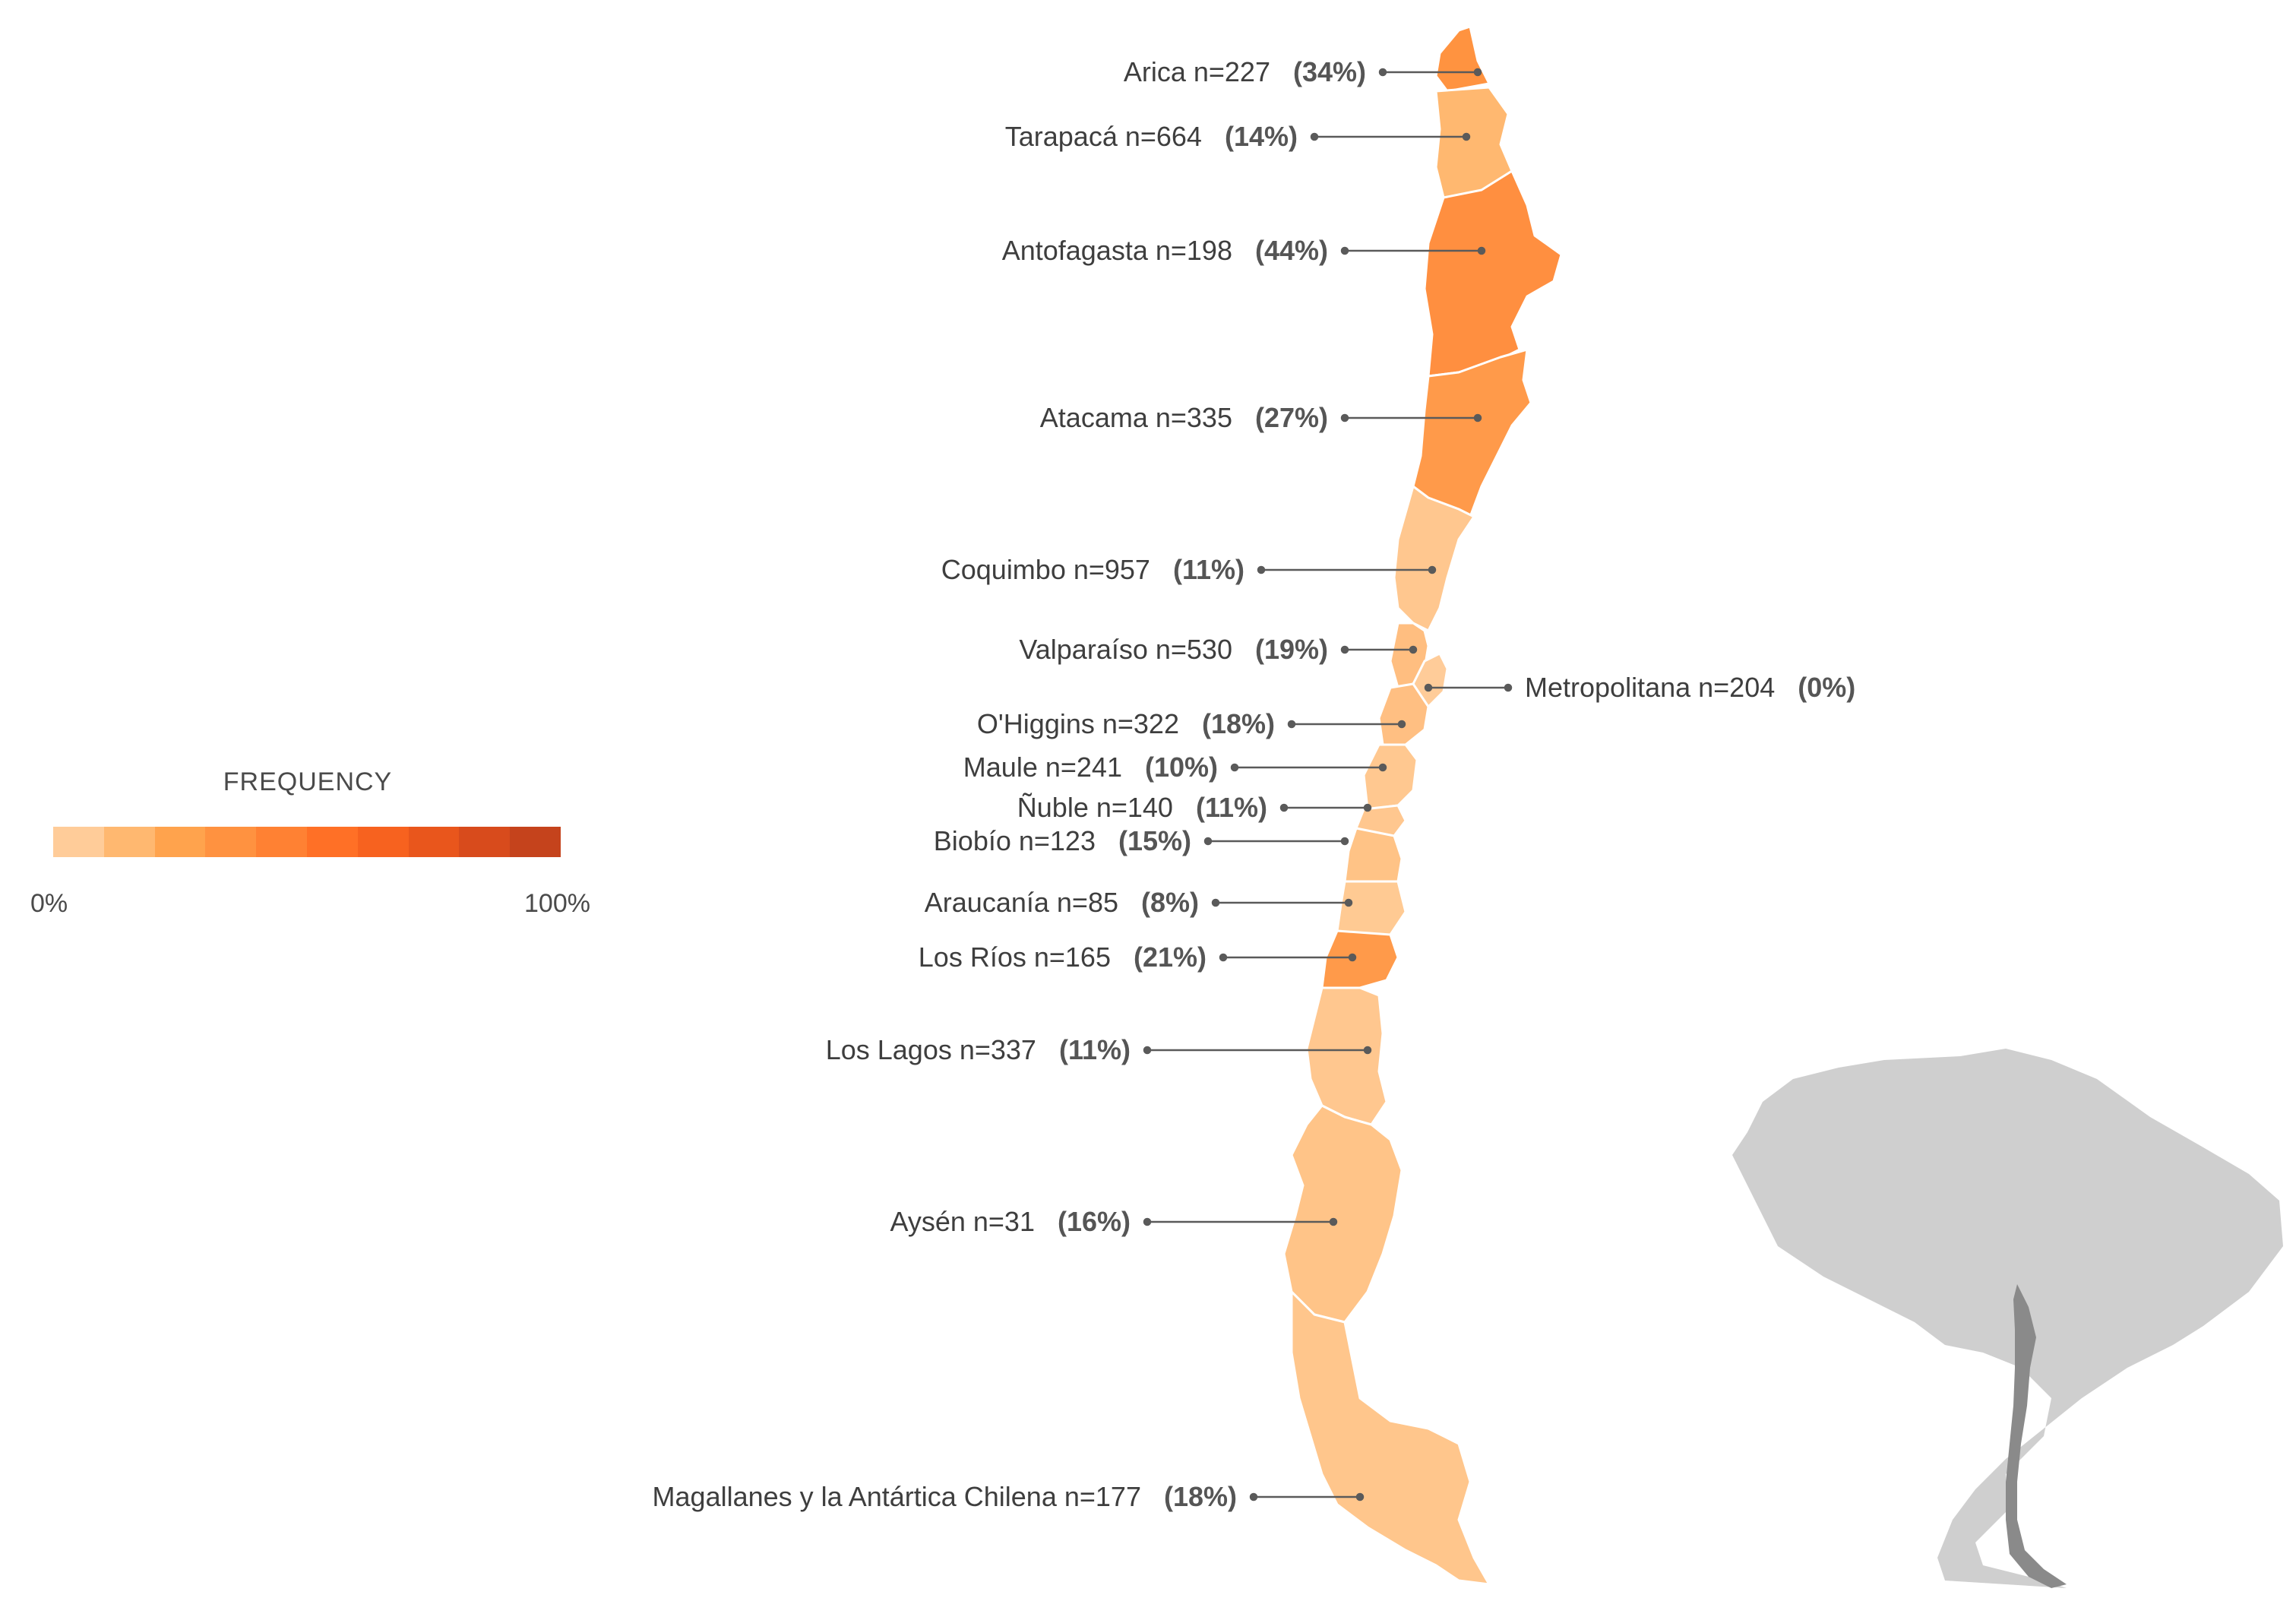 Image resolution: width=2296 pixels, height=1598 pixels. What do you see at coordinates (1344, 649) in the screenshot?
I see `leader-dot-valpara-so-label` at bounding box center [1344, 649].